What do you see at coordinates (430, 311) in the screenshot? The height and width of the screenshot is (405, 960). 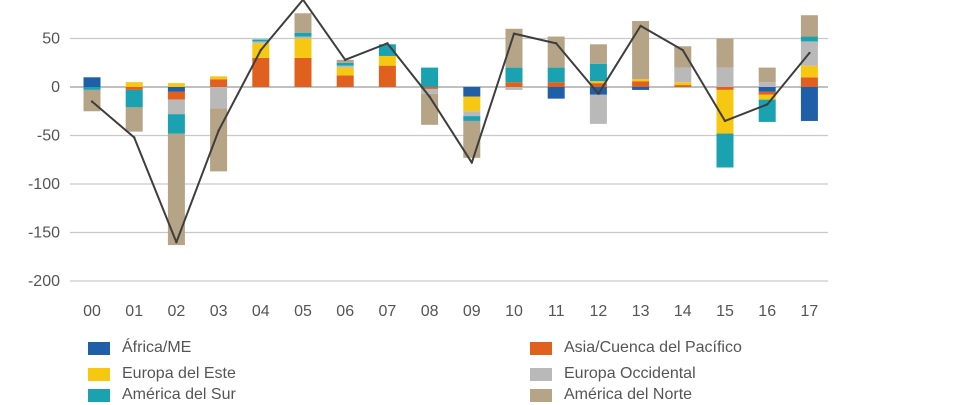 I see `x-tick-label: 08` at bounding box center [430, 311].